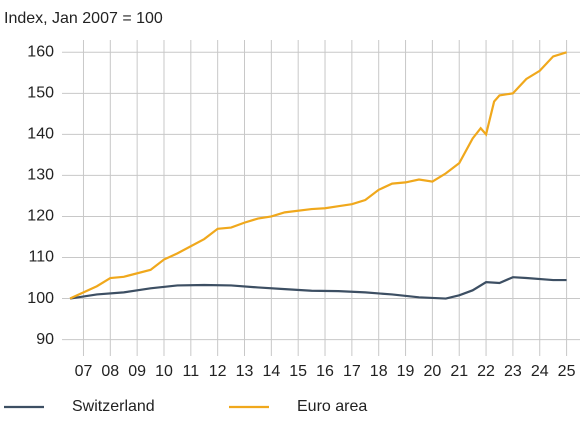 Image resolution: width=585 pixels, height=425 pixels. What do you see at coordinates (40, 93) in the screenshot?
I see `y-tick-label: 150` at bounding box center [40, 93].